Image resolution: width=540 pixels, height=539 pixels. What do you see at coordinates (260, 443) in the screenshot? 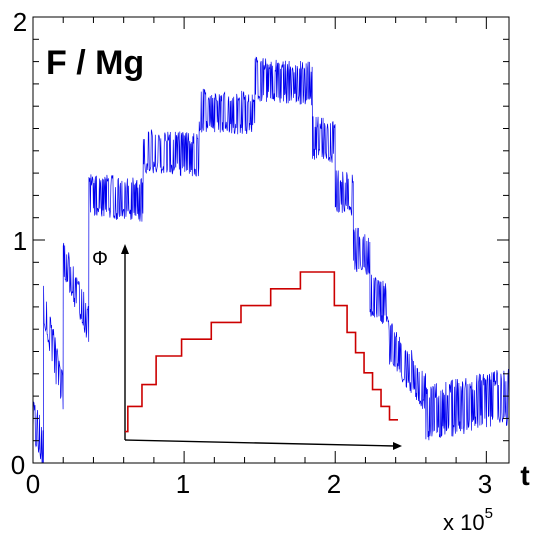
I see `inset-x-axis` at bounding box center [260, 443].